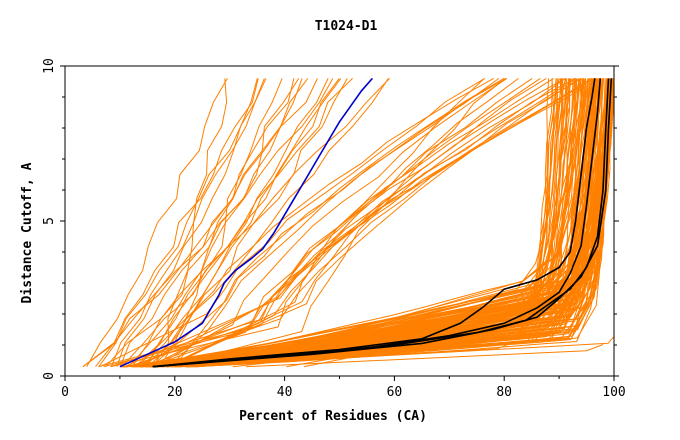 The height and width of the screenshot is (440, 680). I want to click on x-axis: 0 20 40 60 80 100, so click(343, 388).